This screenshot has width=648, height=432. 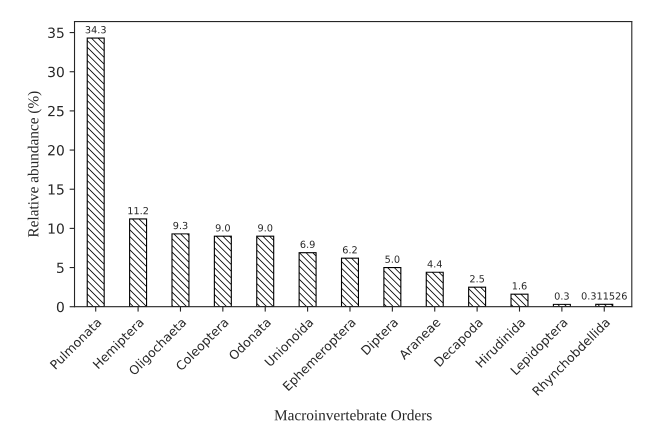 I want to click on data-label: 34.3, so click(x=96, y=30).